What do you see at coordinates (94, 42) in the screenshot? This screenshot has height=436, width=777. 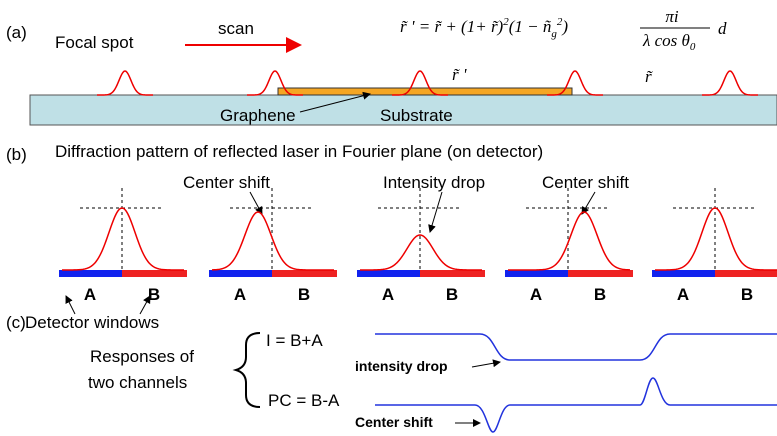 I see `focal-spot: Focal spot` at bounding box center [94, 42].